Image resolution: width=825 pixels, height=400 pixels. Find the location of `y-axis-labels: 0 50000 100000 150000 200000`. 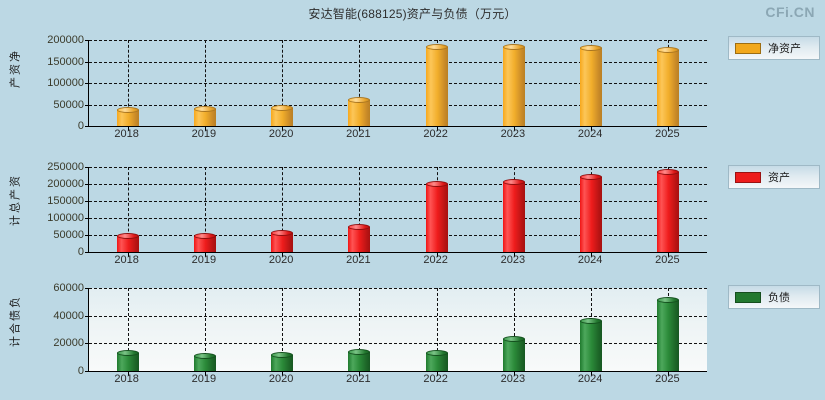

y-axis-labels: 0 50000 100000 150000 200000 is located at coordinates (53, 83).